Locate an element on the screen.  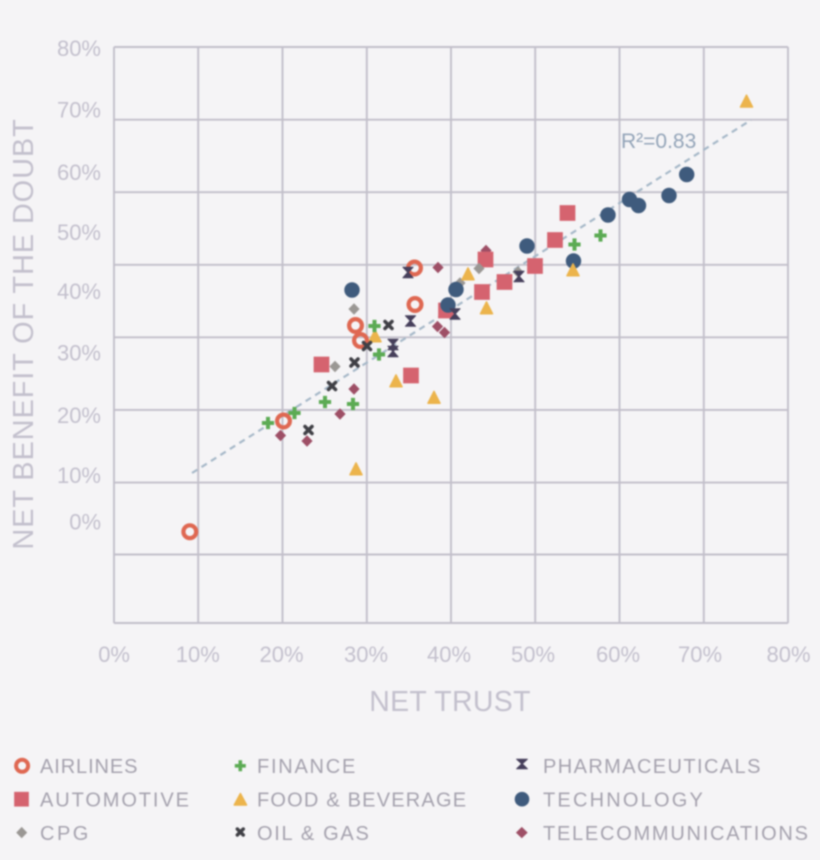
svg-text: AIRLINES is located at coordinates (89, 767).